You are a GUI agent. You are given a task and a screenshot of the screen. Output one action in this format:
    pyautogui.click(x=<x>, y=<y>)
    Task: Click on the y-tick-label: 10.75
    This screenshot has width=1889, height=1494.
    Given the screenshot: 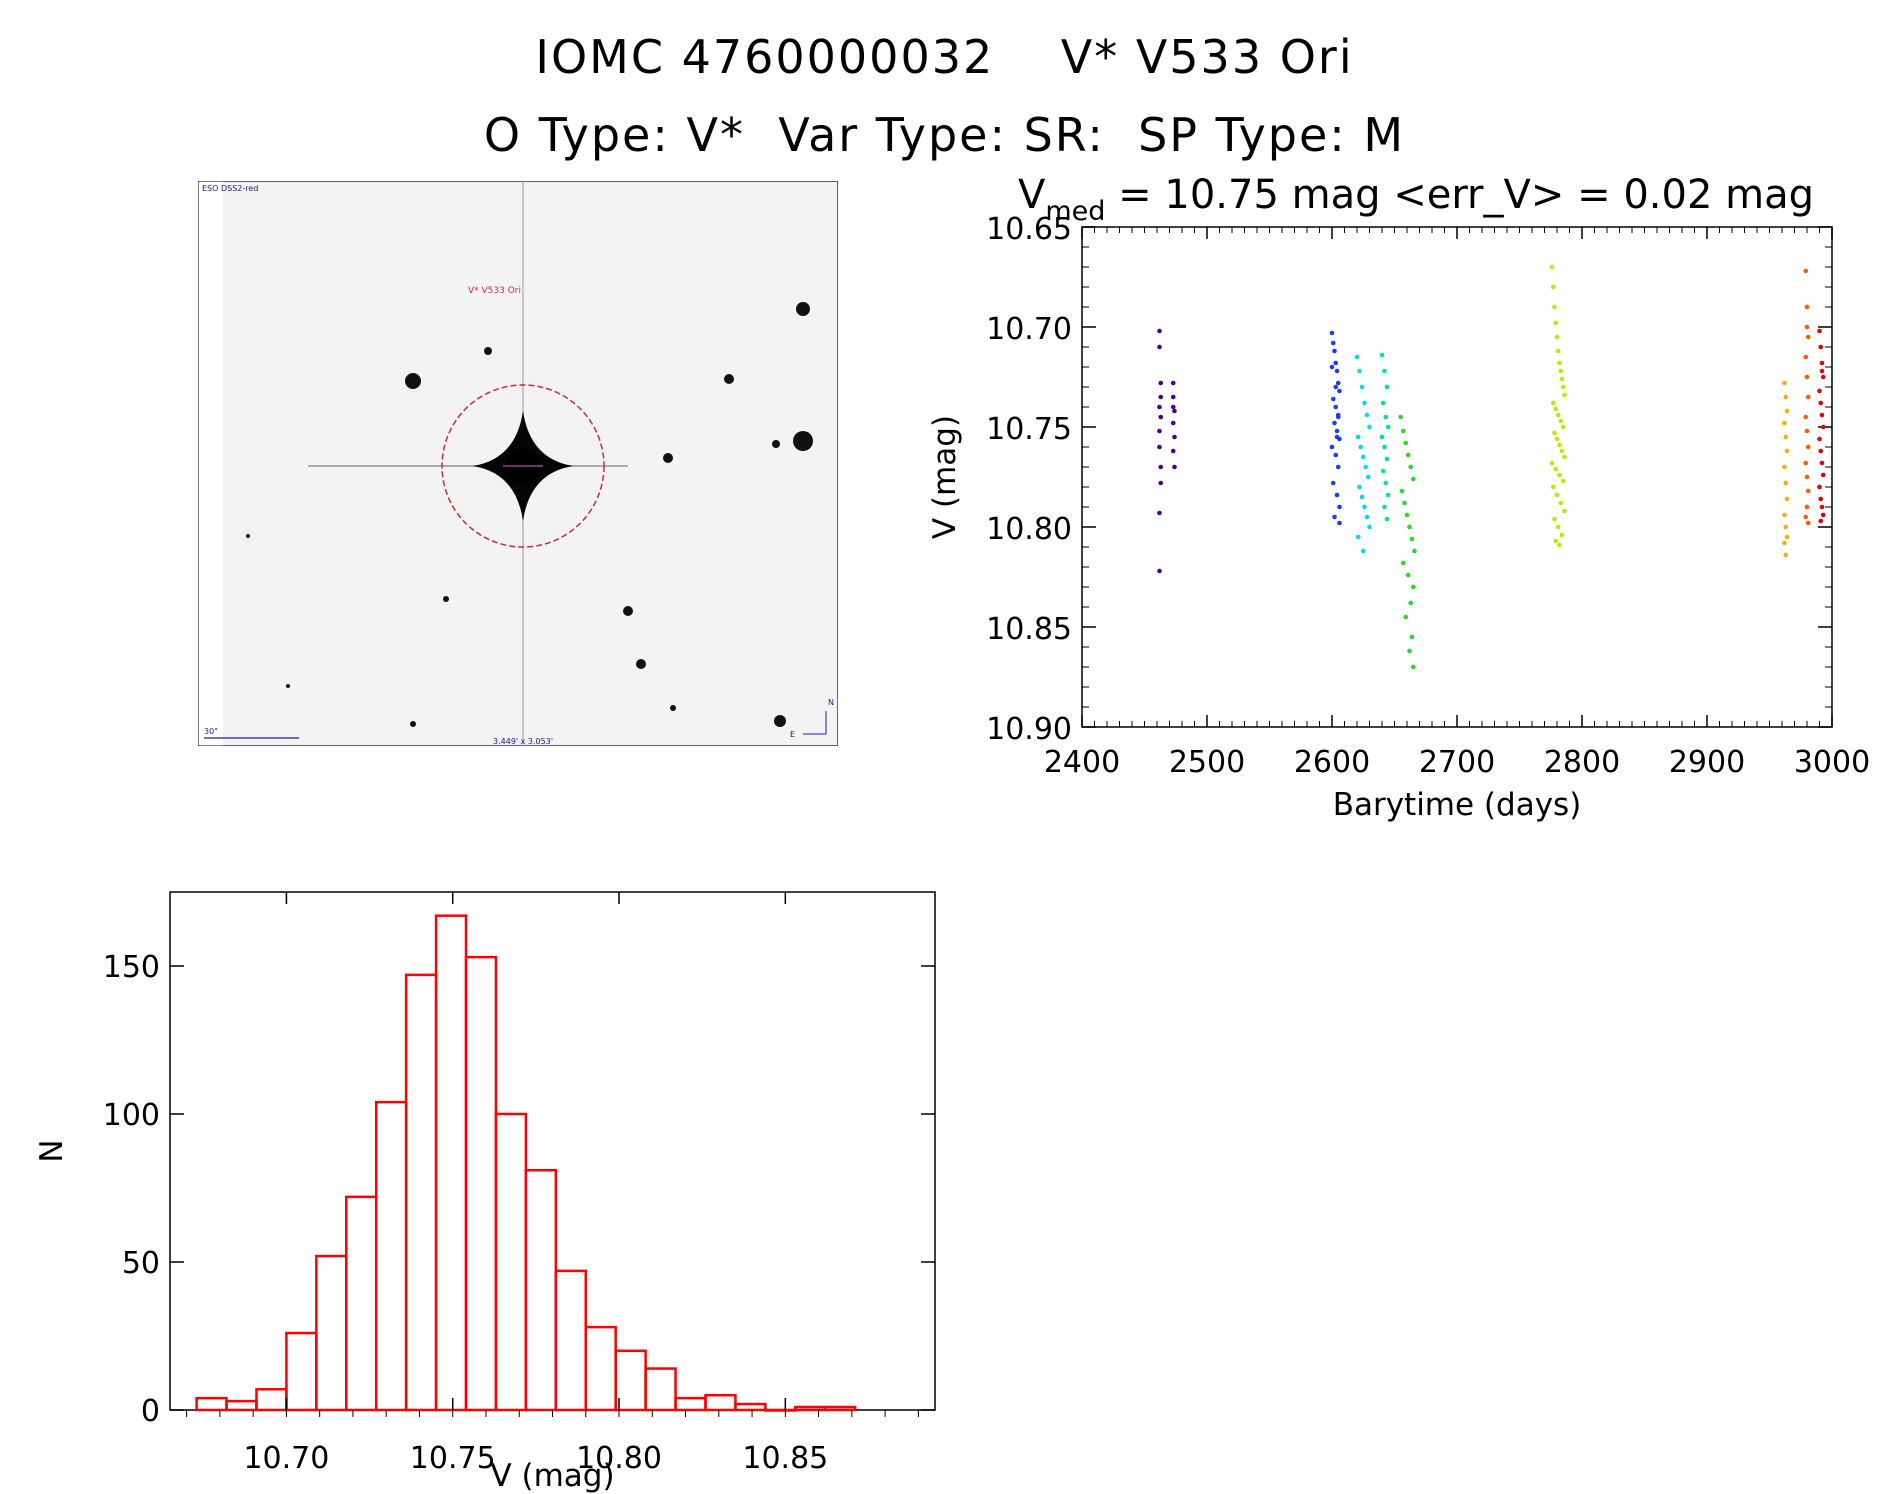 What is the action you would take?
    pyautogui.click(x=1029, y=429)
    